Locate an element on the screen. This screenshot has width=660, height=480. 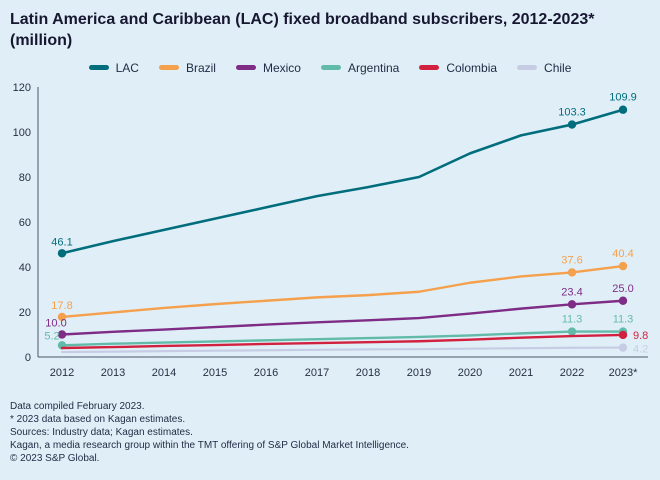
data-label-brazil: 17.8 is located at coordinates (61, 306).